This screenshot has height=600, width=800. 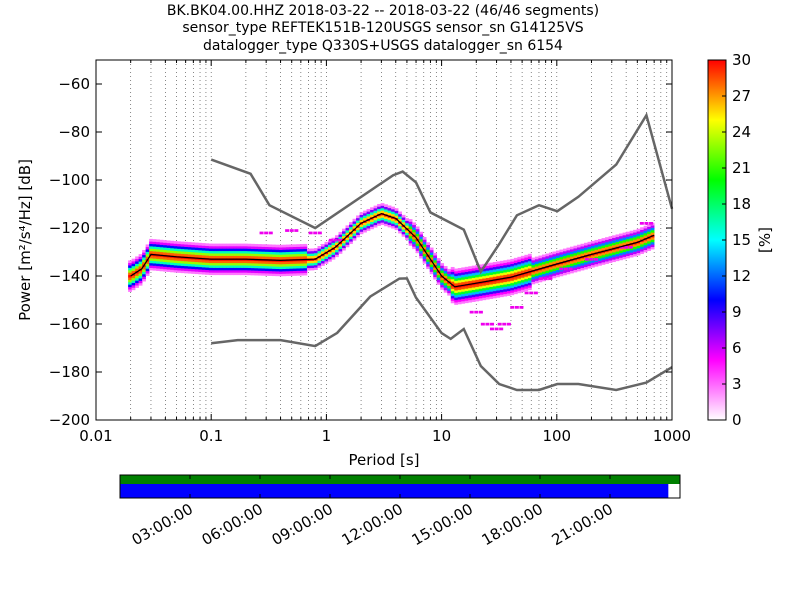 I want to click on colorbar-tick-label: 21, so click(x=741, y=168).